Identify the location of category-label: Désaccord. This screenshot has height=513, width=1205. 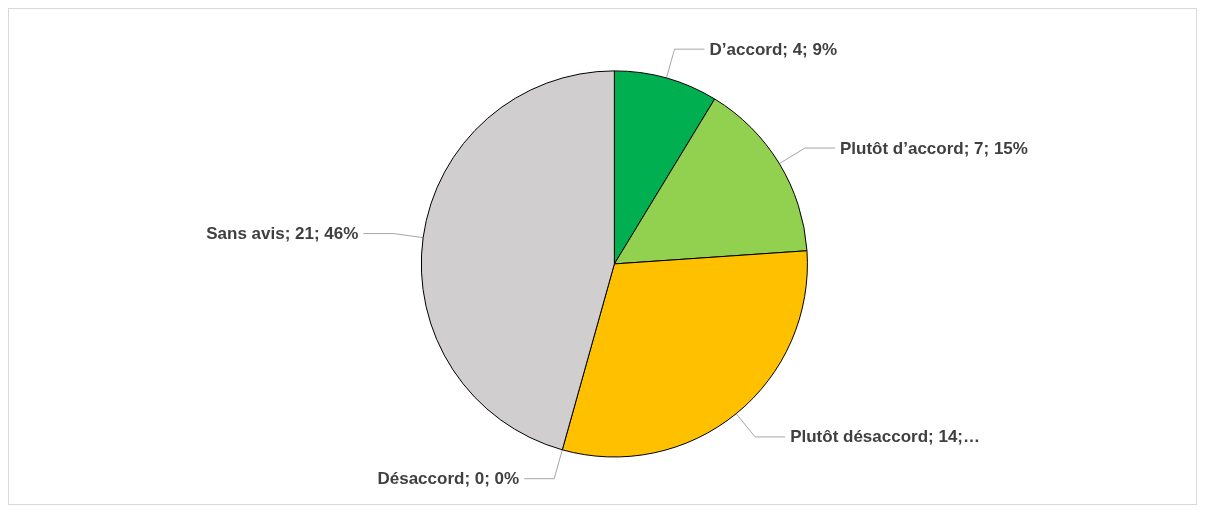
(421, 479).